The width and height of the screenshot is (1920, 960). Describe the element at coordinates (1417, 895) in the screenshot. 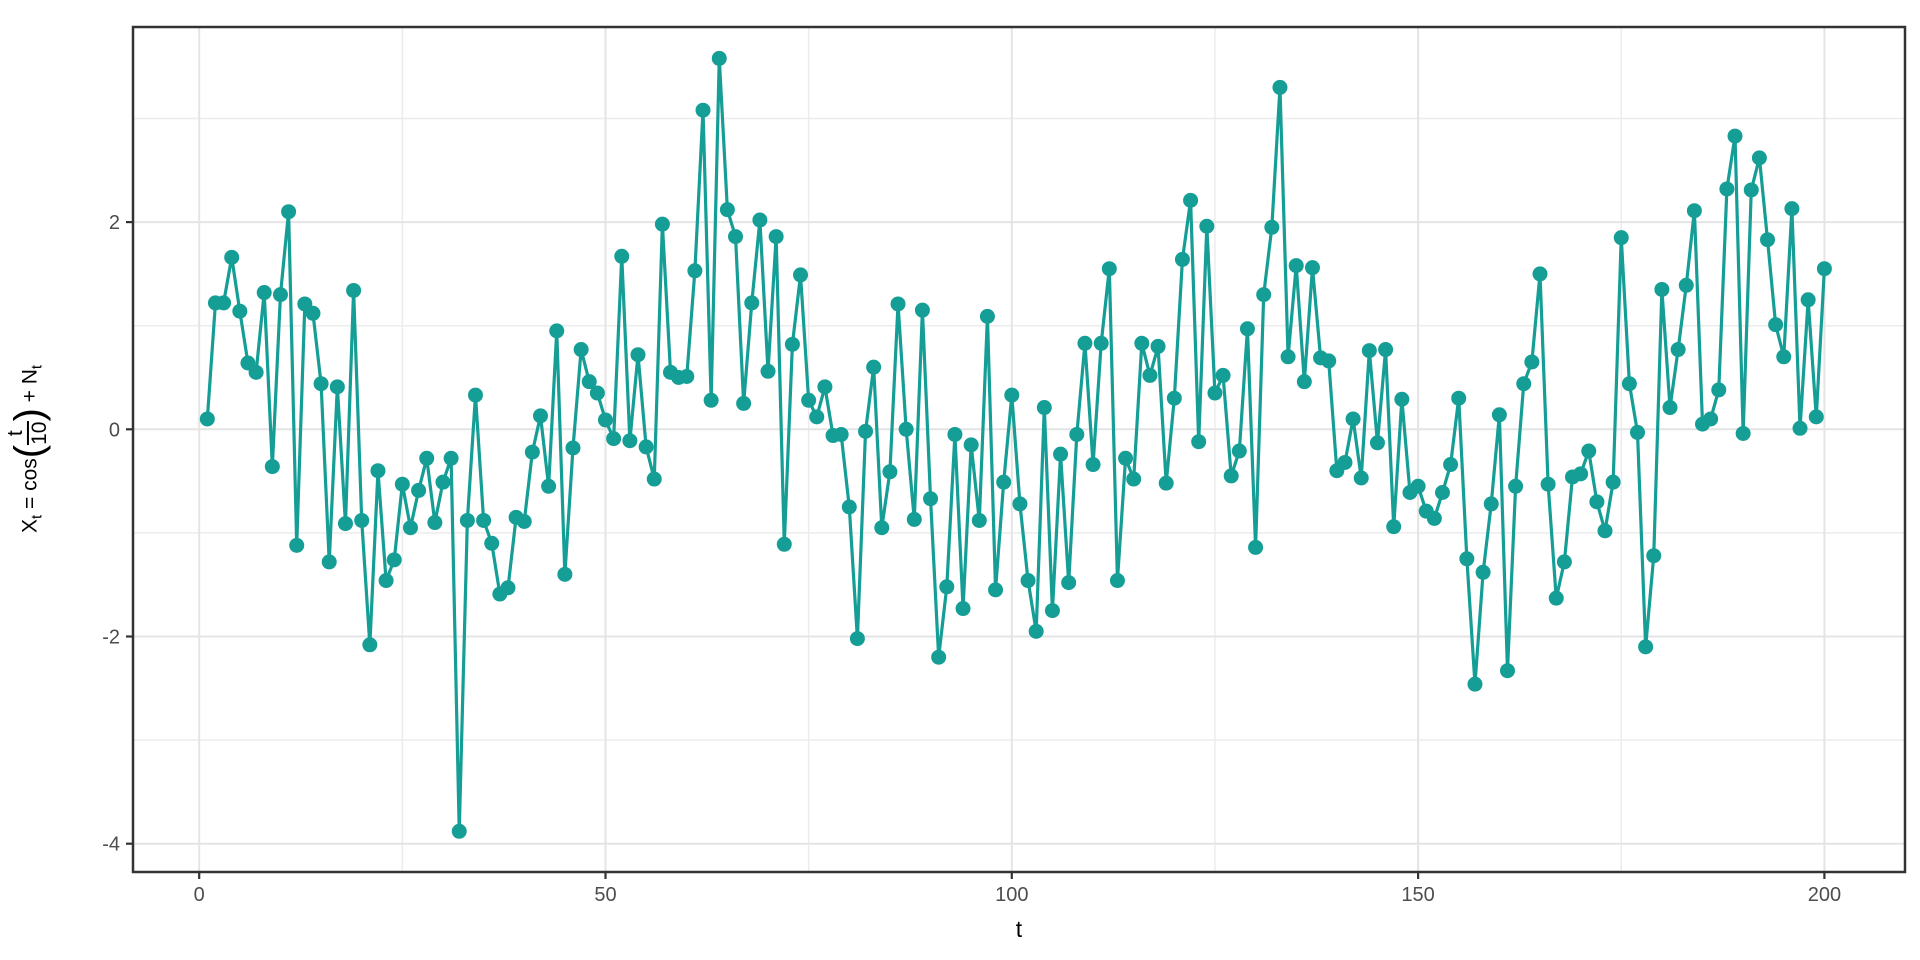

I see `x-tick-label: 150` at that location.